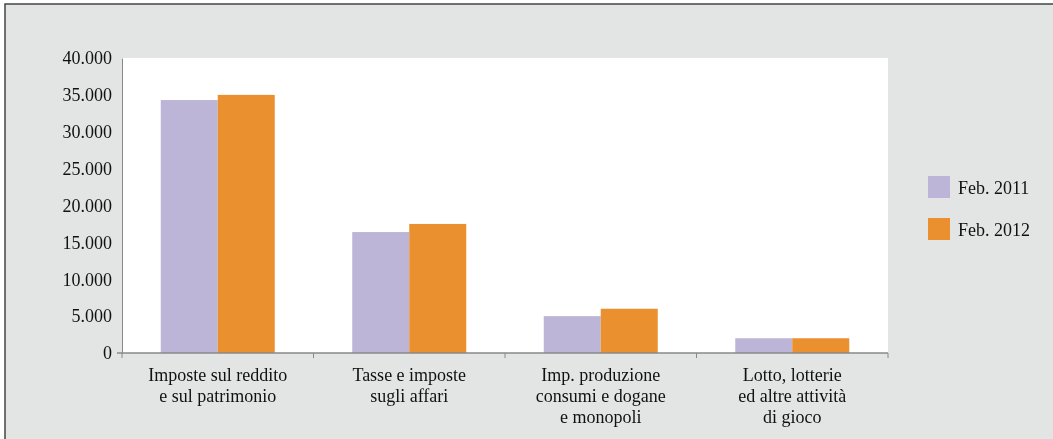 The height and width of the screenshot is (439, 1053). What do you see at coordinates (994, 230) in the screenshot?
I see `legend-label: Feb. 2012` at bounding box center [994, 230].